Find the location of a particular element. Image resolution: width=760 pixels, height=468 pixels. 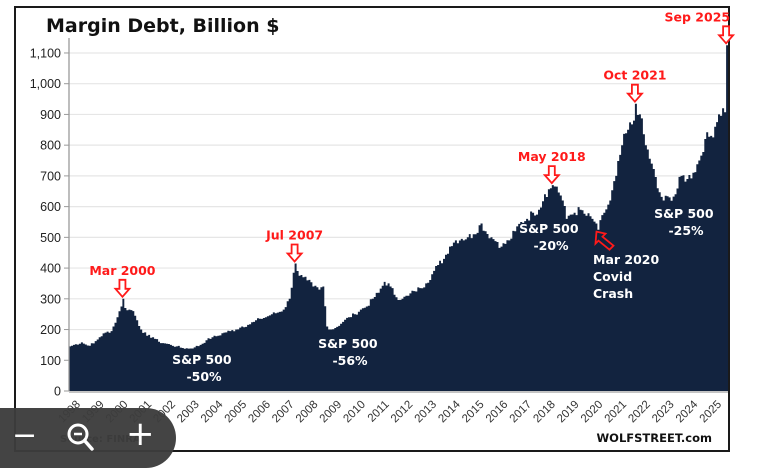

y-tick-label: 400 is located at coordinates (50, 269).